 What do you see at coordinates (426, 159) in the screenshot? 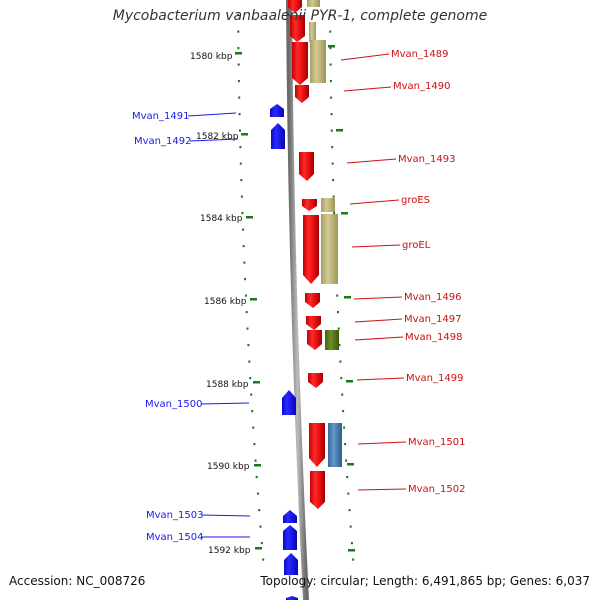
I see `gene-label: Mvan_1493` at bounding box center [426, 159].